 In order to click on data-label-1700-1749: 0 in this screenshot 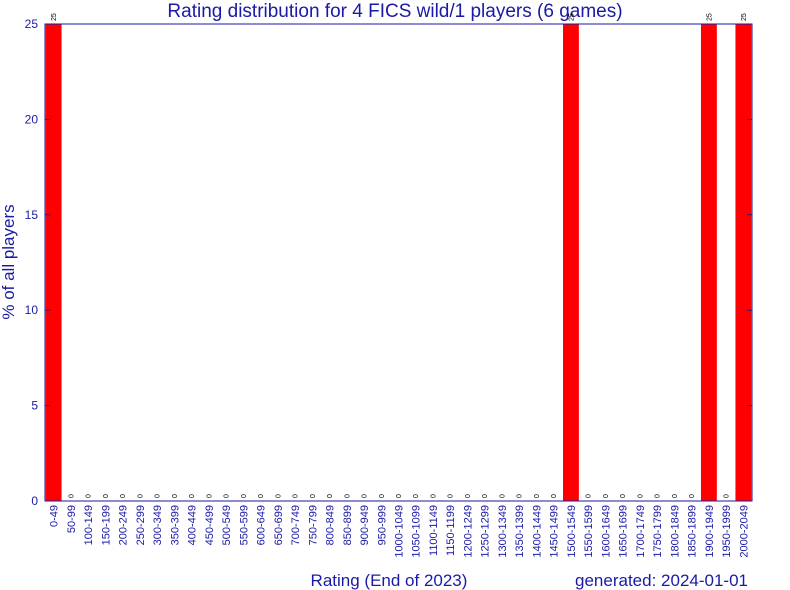, I will do `click(640, 496)`.